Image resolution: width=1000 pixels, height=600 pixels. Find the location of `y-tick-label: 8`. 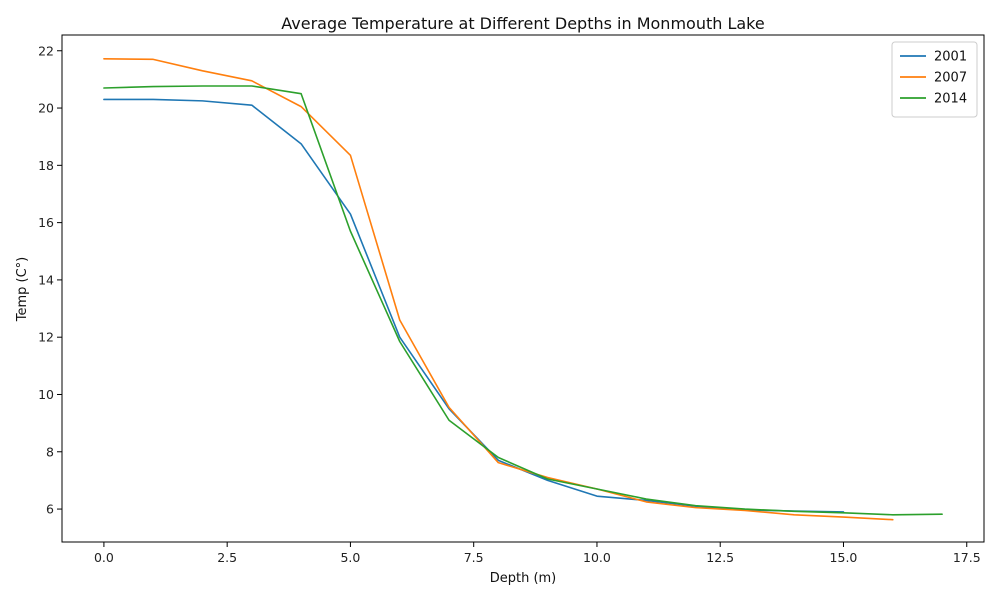

y-tick-label: 8 is located at coordinates (50, 451).